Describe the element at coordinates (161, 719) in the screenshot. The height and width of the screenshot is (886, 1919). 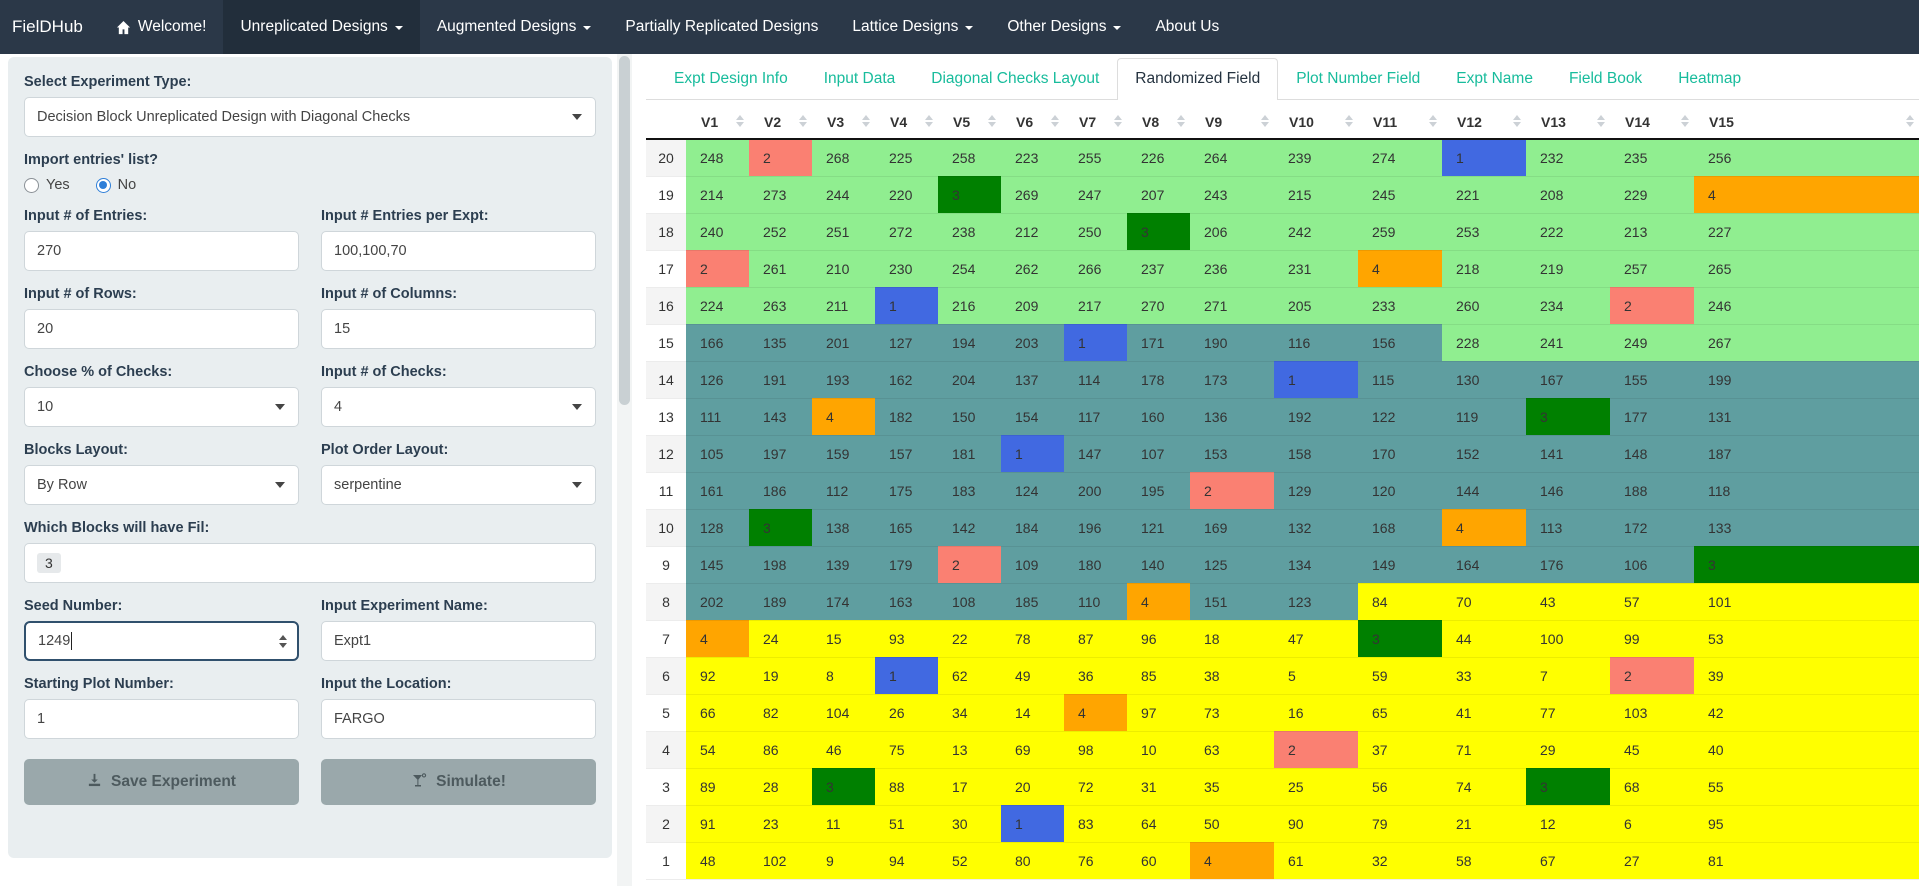
I see `start-plot-input: 1` at that location.